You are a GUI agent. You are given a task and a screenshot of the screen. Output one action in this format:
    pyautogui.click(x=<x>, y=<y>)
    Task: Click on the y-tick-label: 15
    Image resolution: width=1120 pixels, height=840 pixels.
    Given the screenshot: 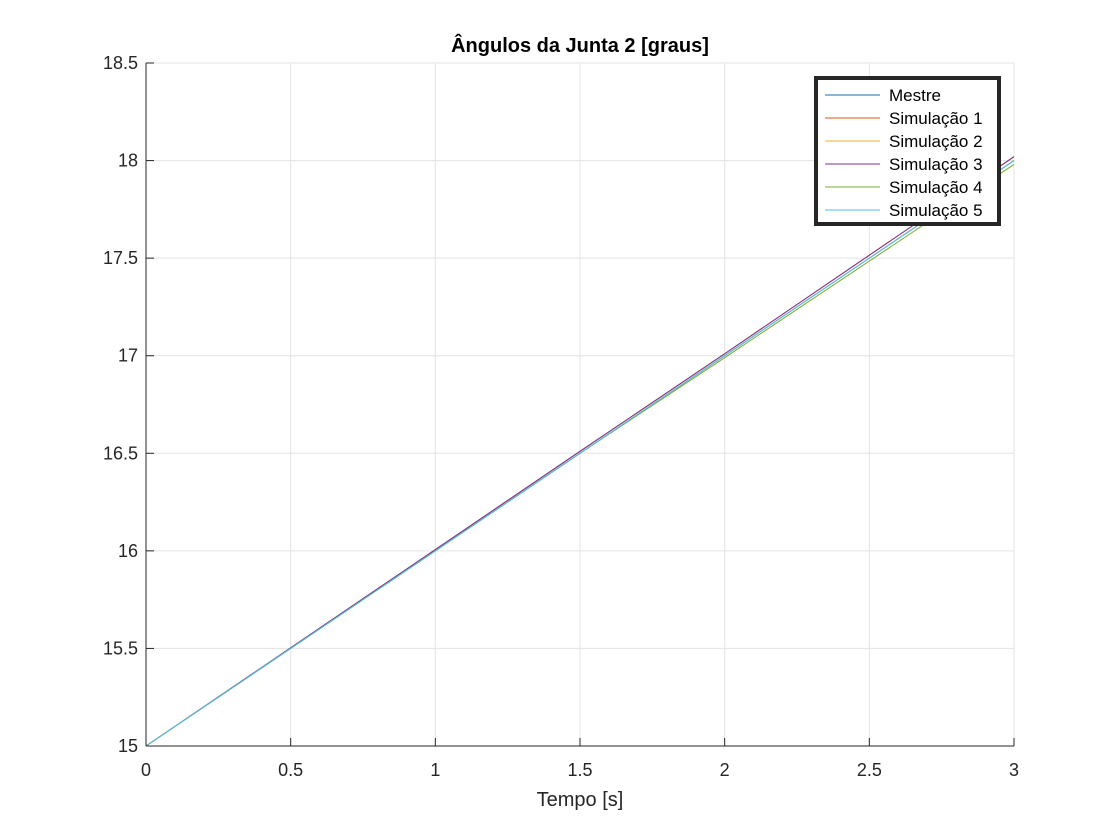 What is the action you would take?
    pyautogui.click(x=128, y=746)
    